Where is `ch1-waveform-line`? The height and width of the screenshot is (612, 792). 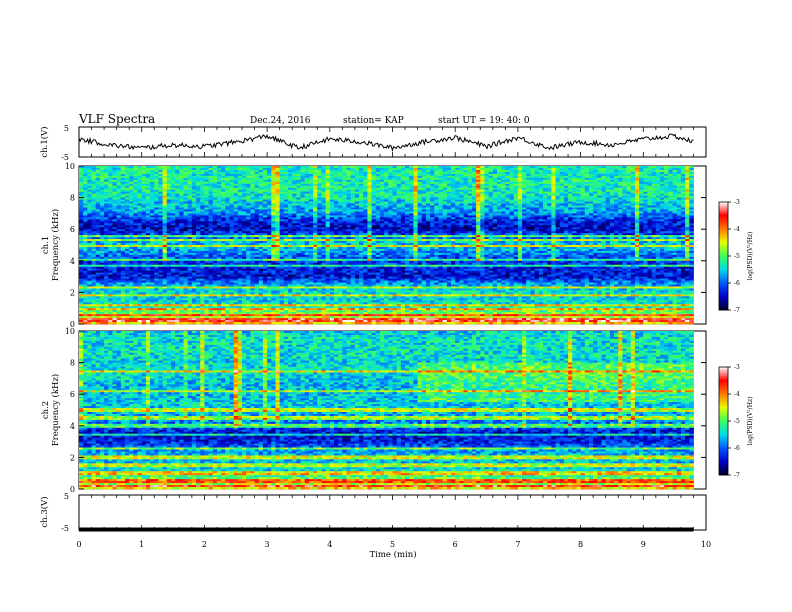 ch1-waveform-line is located at coordinates (386, 142).